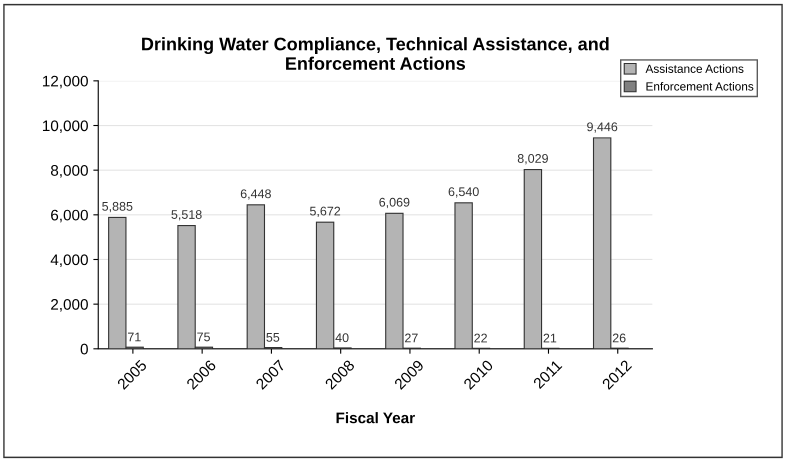 Image resolution: width=786 pixels, height=462 pixels. What do you see at coordinates (700, 86) in the screenshot?
I see `legend-label: Enforcement Actions` at bounding box center [700, 86].